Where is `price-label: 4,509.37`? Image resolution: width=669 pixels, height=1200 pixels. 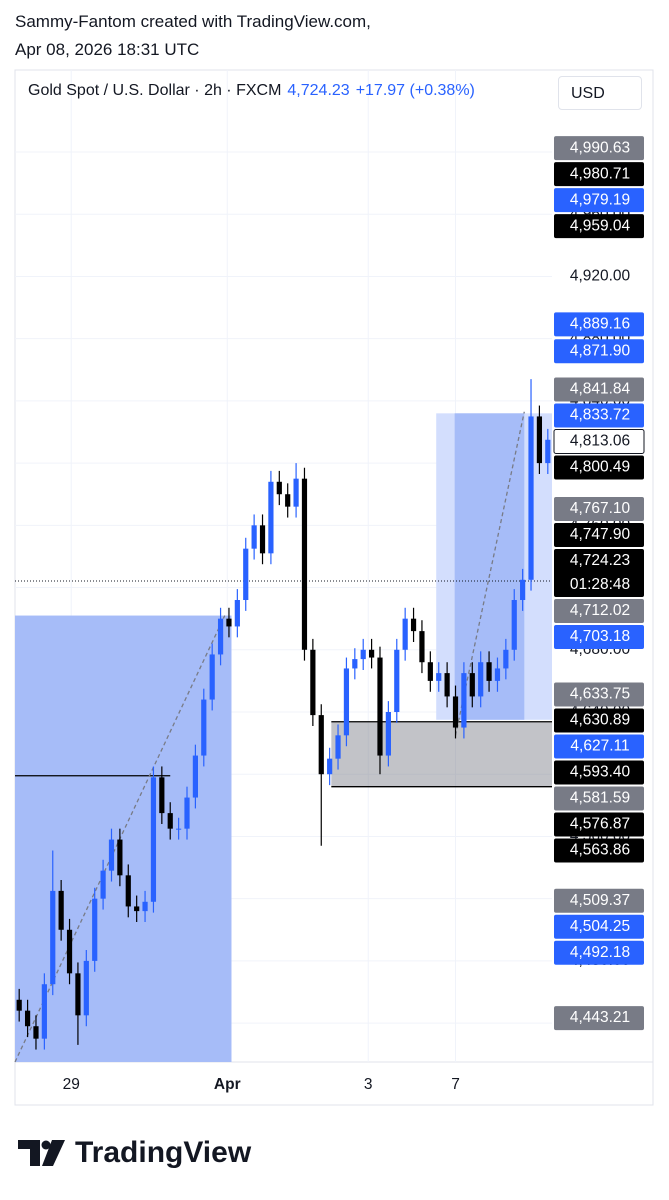
price-label: 4,509.37 is located at coordinates (600, 900).